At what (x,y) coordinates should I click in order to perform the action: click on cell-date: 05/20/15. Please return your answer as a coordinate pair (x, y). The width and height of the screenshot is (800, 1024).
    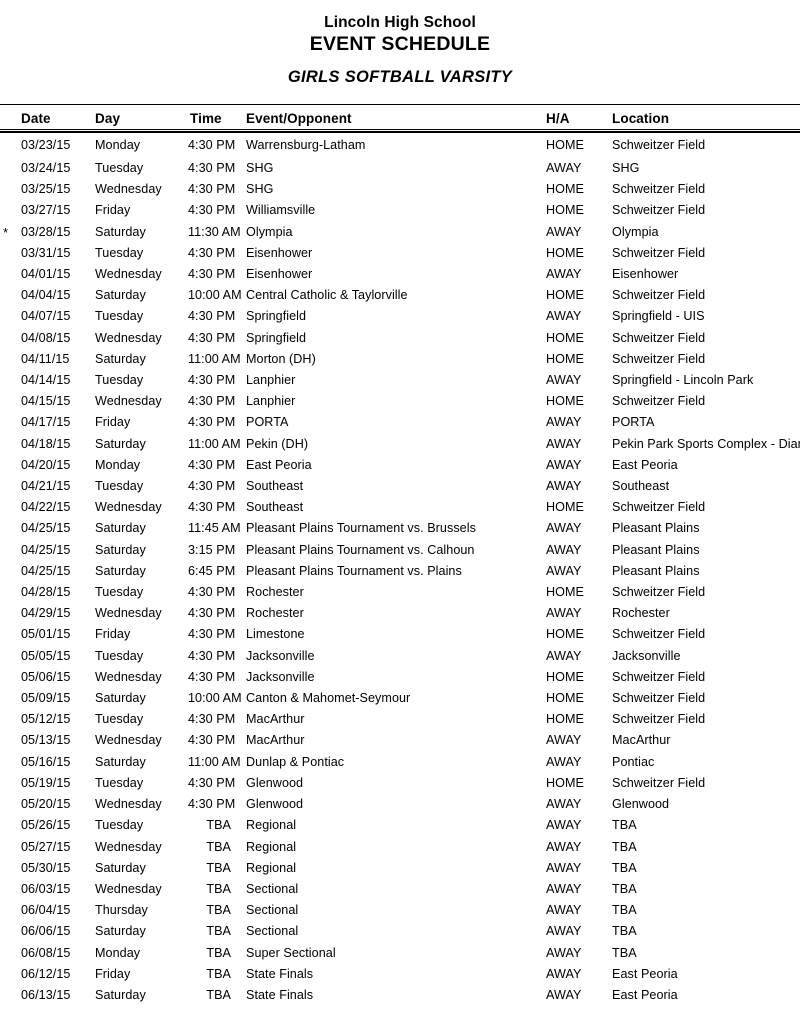
    Looking at the image, I should click on (46, 804).